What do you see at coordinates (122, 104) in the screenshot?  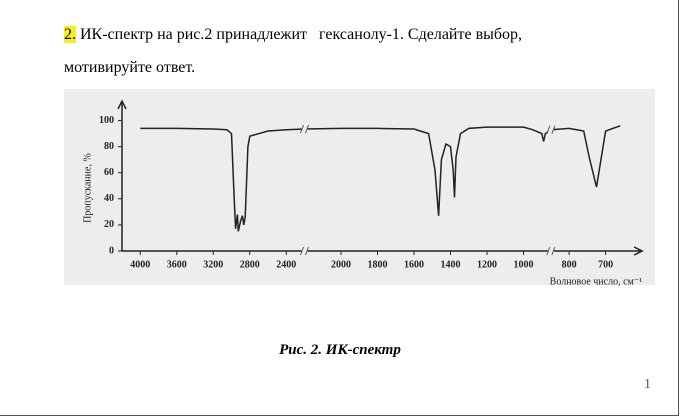 I see `y-axis-arrow` at bounding box center [122, 104].